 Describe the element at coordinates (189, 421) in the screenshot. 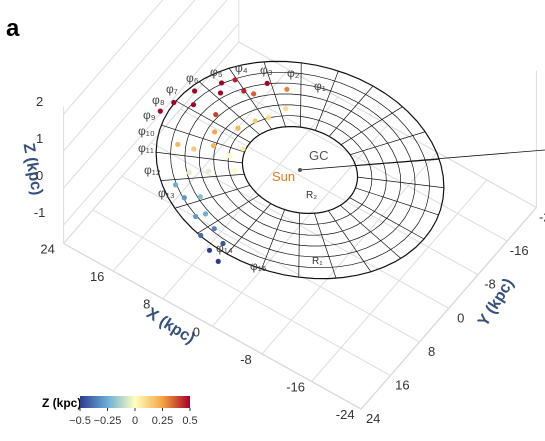

I see `colorbar-tick-label: 0.5` at that location.